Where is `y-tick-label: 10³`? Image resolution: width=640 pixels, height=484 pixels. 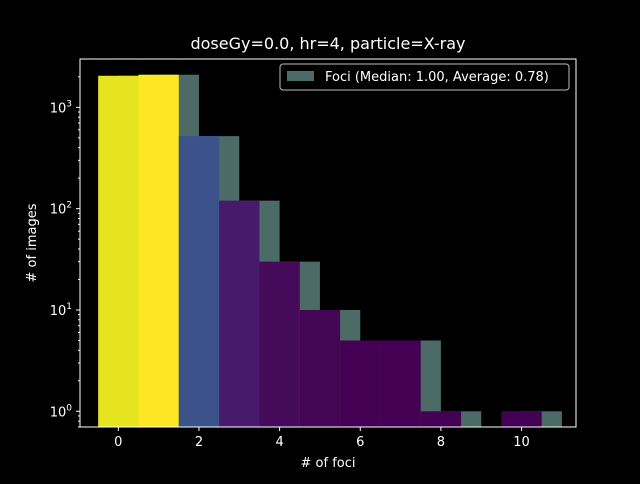 y-tick-label: 10³ is located at coordinates (61, 107).